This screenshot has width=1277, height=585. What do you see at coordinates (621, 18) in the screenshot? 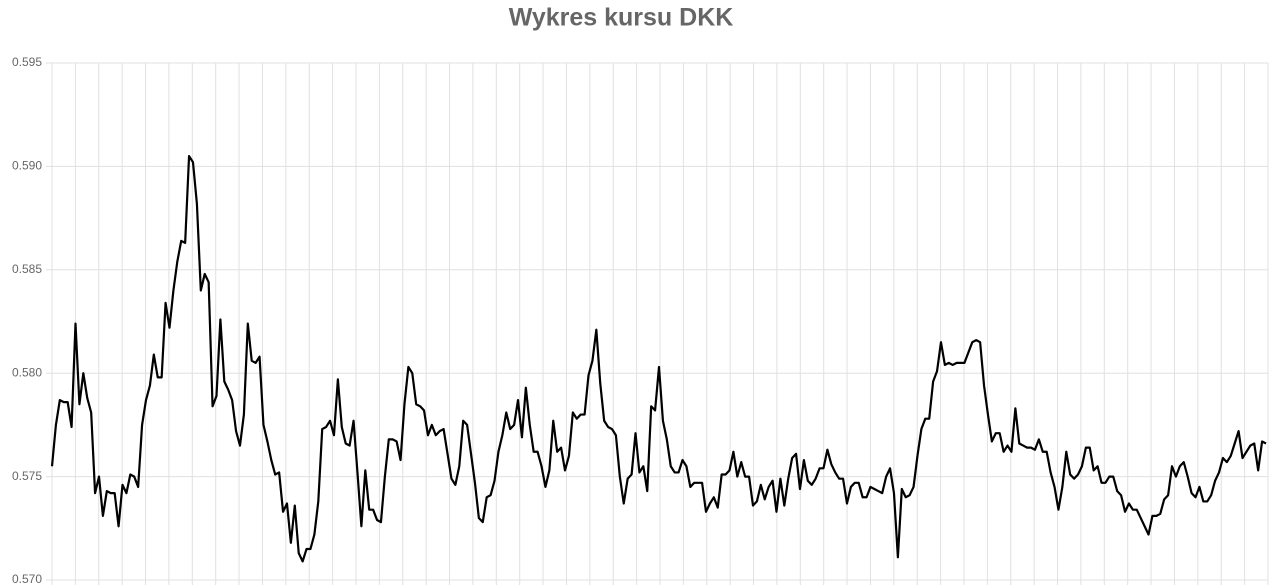
I see `chart-title: Wykres kursu DKK` at bounding box center [621, 18].